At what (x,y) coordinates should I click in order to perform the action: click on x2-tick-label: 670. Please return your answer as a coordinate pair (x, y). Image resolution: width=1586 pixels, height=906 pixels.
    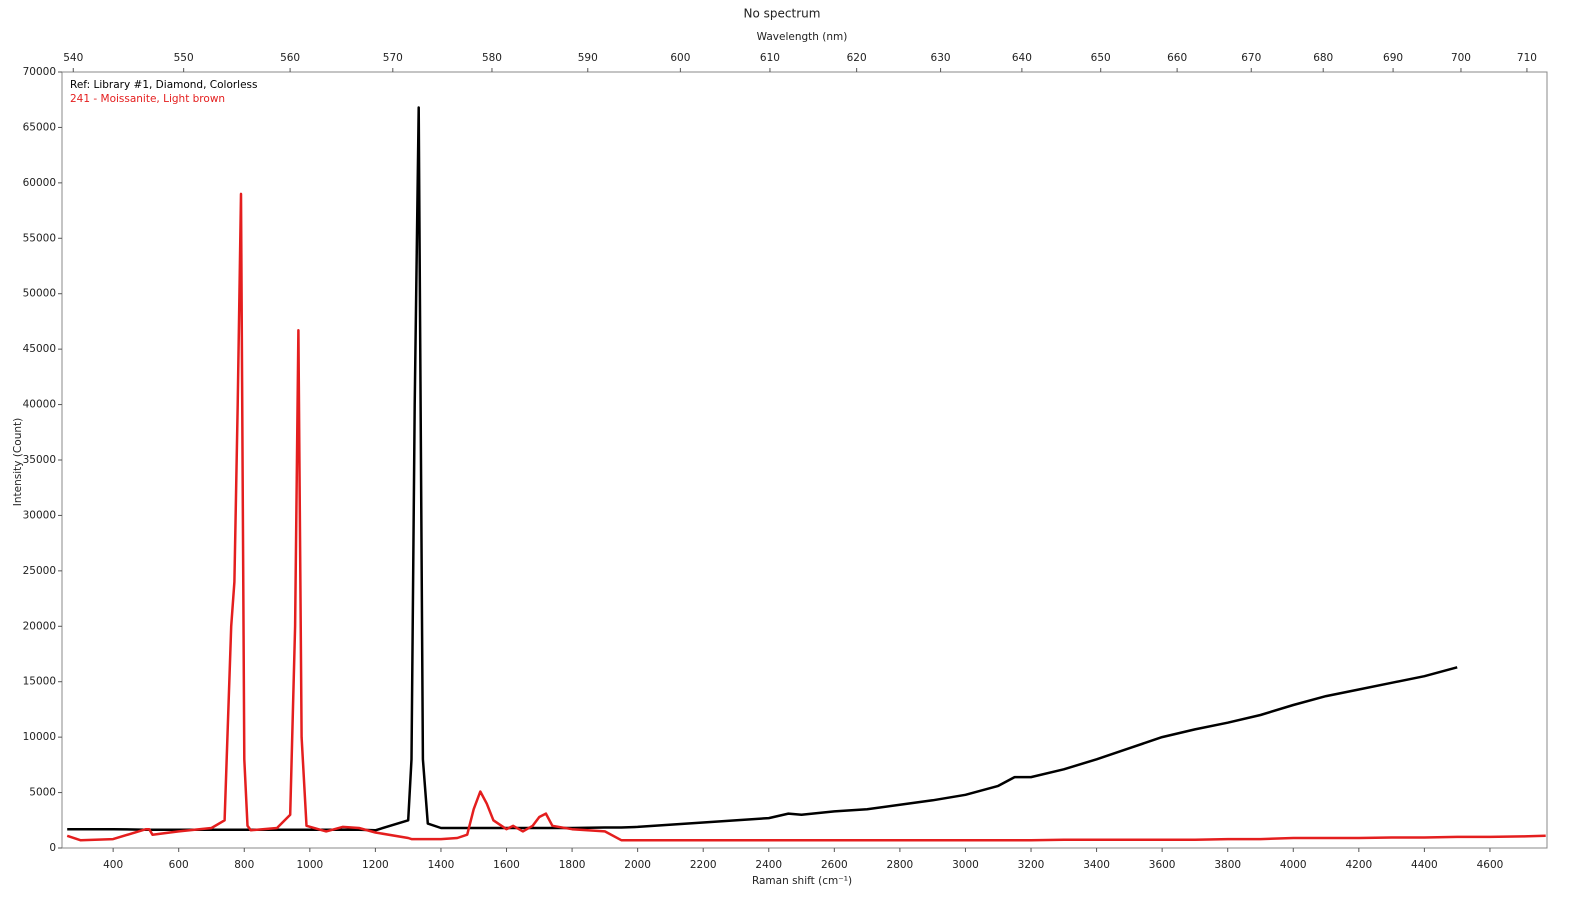
    Looking at the image, I should click on (1251, 58).